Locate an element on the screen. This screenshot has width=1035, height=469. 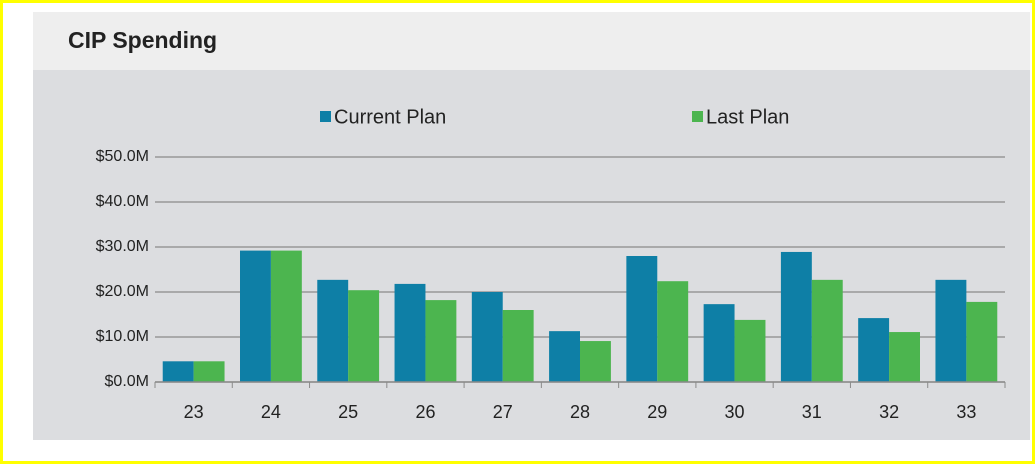
x-tick-label: 24 is located at coordinates (271, 412).